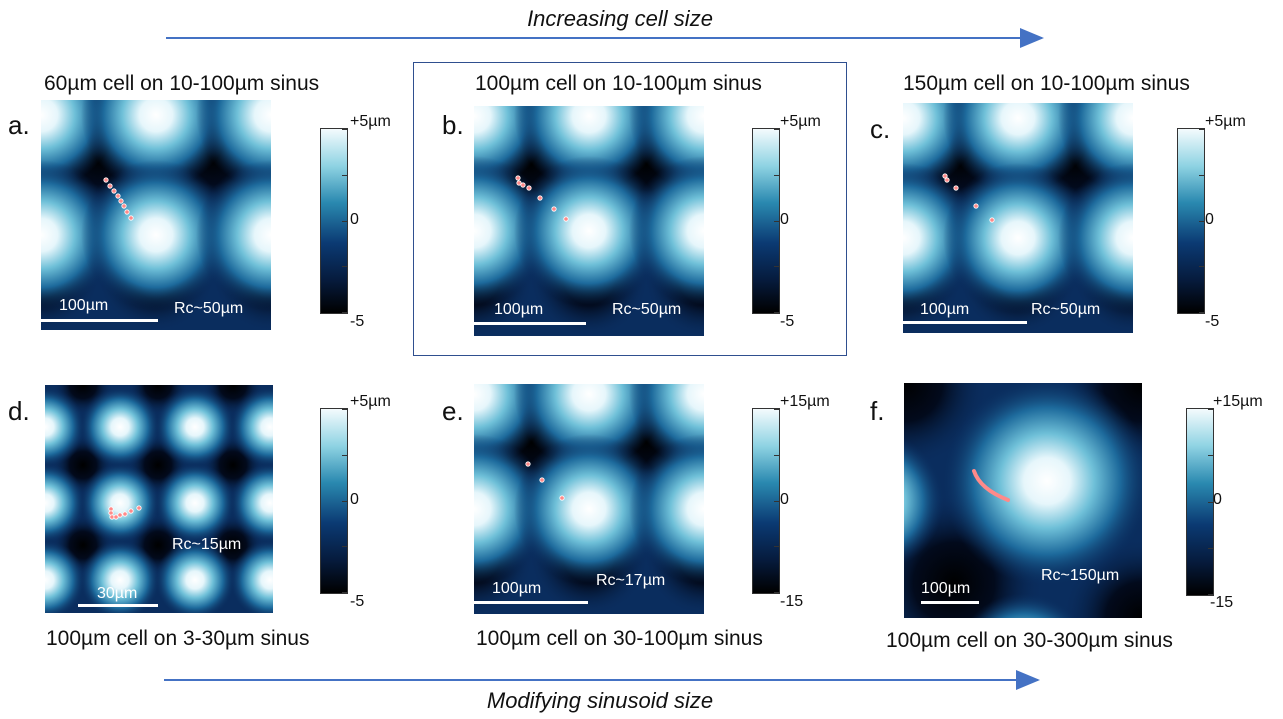 The width and height of the screenshot is (1283, 719). Describe the element at coordinates (619, 638) in the screenshot. I see `panel-title: 100µm cell on 30-100µm sinus` at that location.